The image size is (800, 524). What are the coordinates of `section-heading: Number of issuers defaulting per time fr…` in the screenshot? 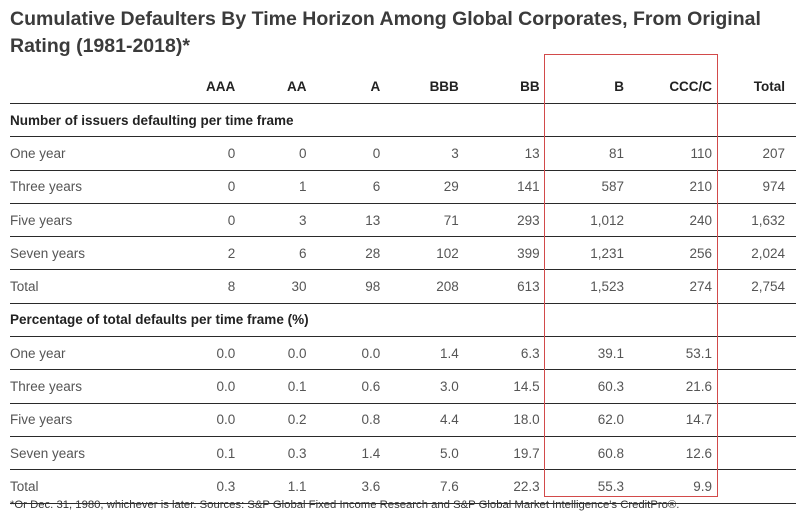 It's located at (403, 120).